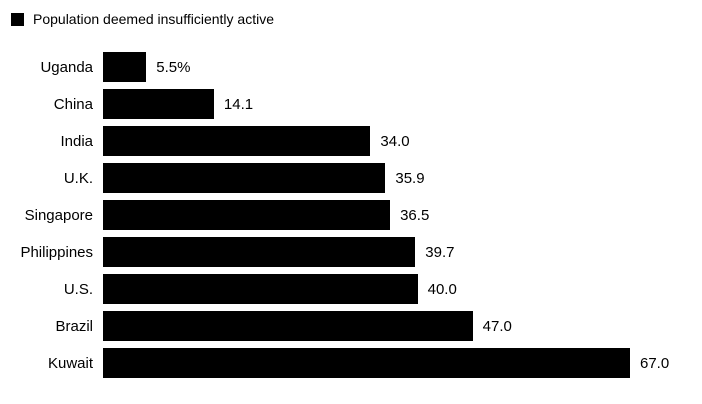 Image resolution: width=702 pixels, height=404 pixels. Describe the element at coordinates (238, 104) in the screenshot. I see `value-label: 14.1` at that location.